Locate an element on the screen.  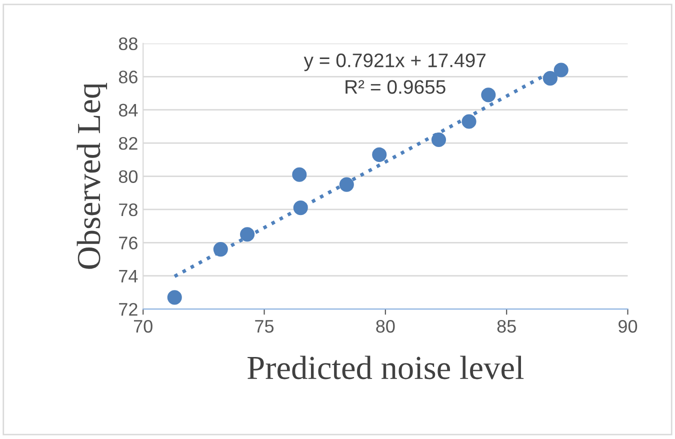
y-tick-label: 78 is located at coordinates (128, 209).